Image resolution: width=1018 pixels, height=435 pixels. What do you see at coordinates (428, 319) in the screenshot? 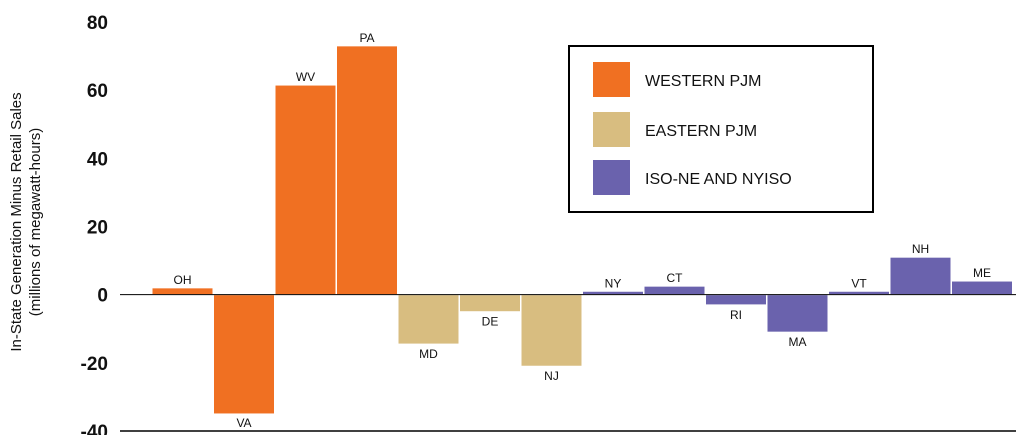
I see `bar-md` at bounding box center [428, 319].